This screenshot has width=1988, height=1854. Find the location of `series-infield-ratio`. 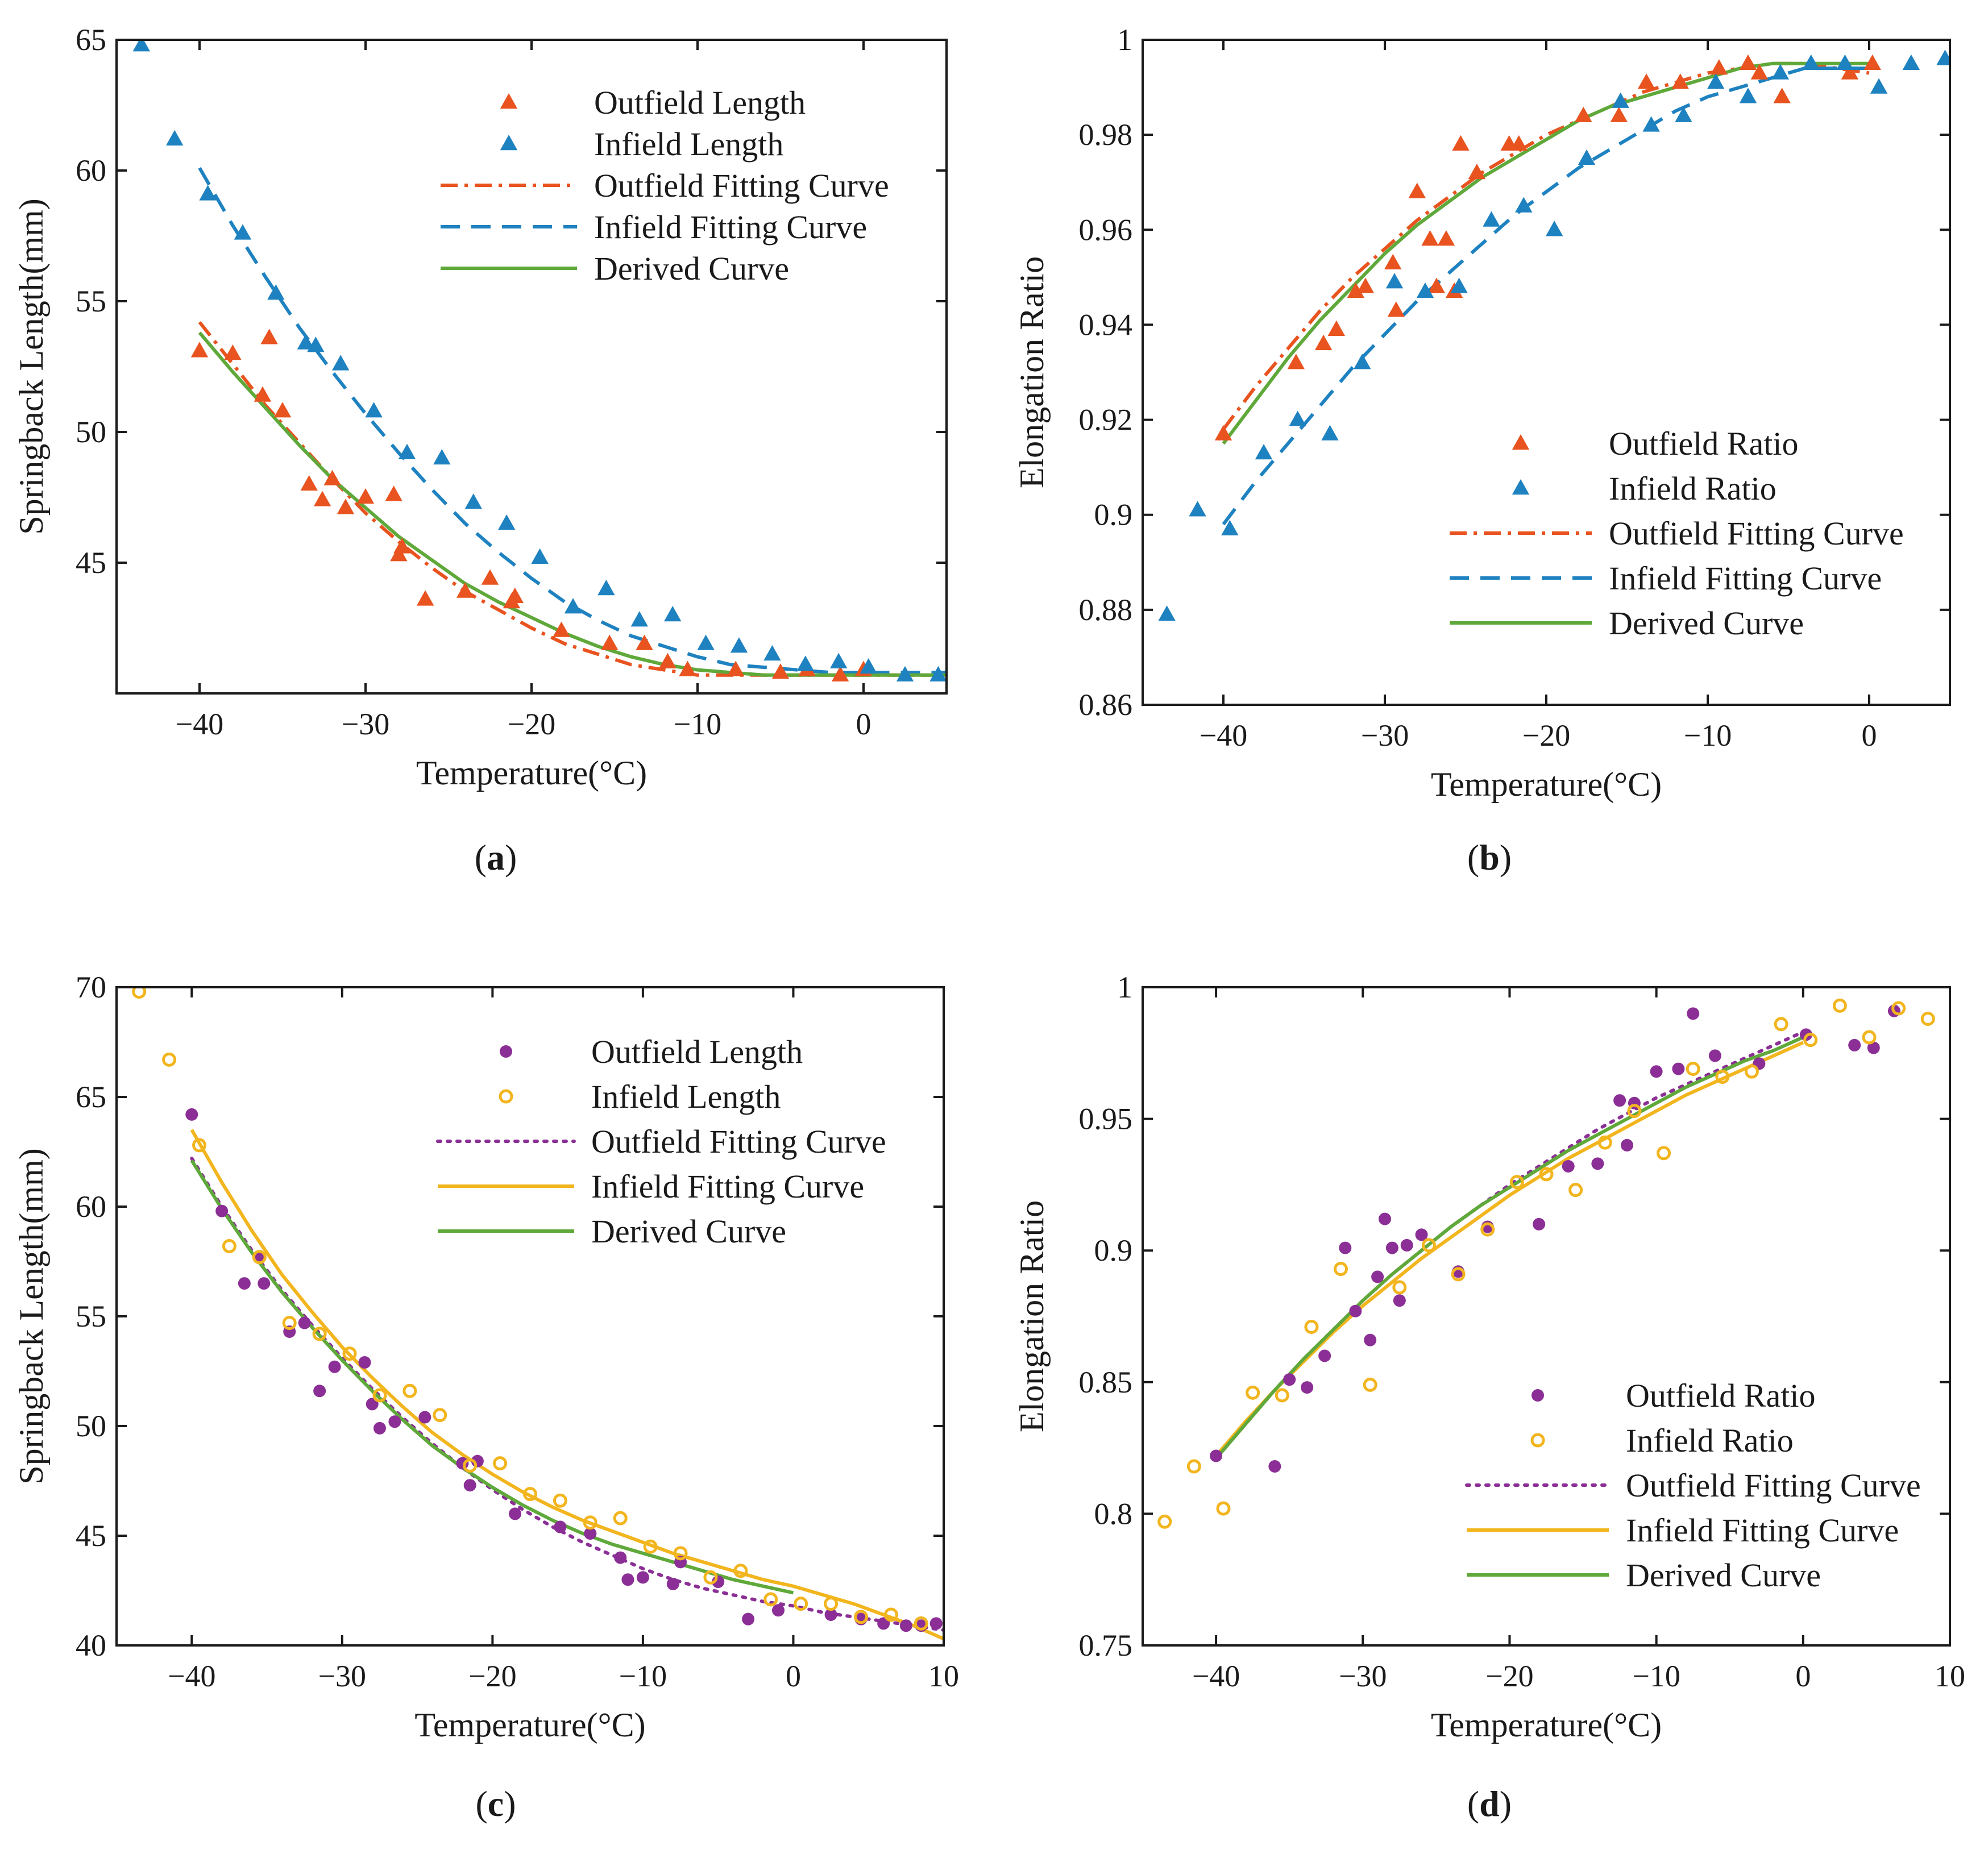

series-infield-ratio is located at coordinates (1554, 335).